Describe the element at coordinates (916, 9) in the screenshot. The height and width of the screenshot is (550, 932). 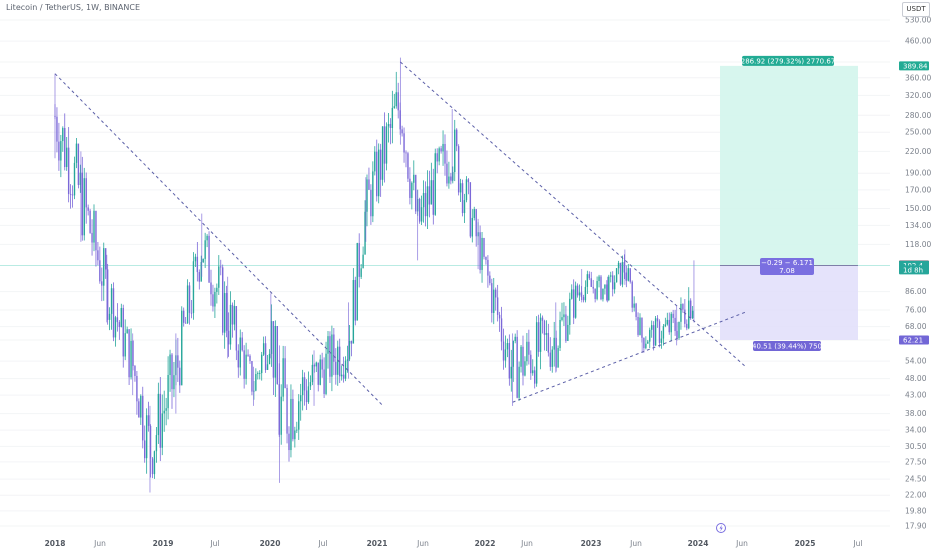
I see `currency-button: USDT` at that location.